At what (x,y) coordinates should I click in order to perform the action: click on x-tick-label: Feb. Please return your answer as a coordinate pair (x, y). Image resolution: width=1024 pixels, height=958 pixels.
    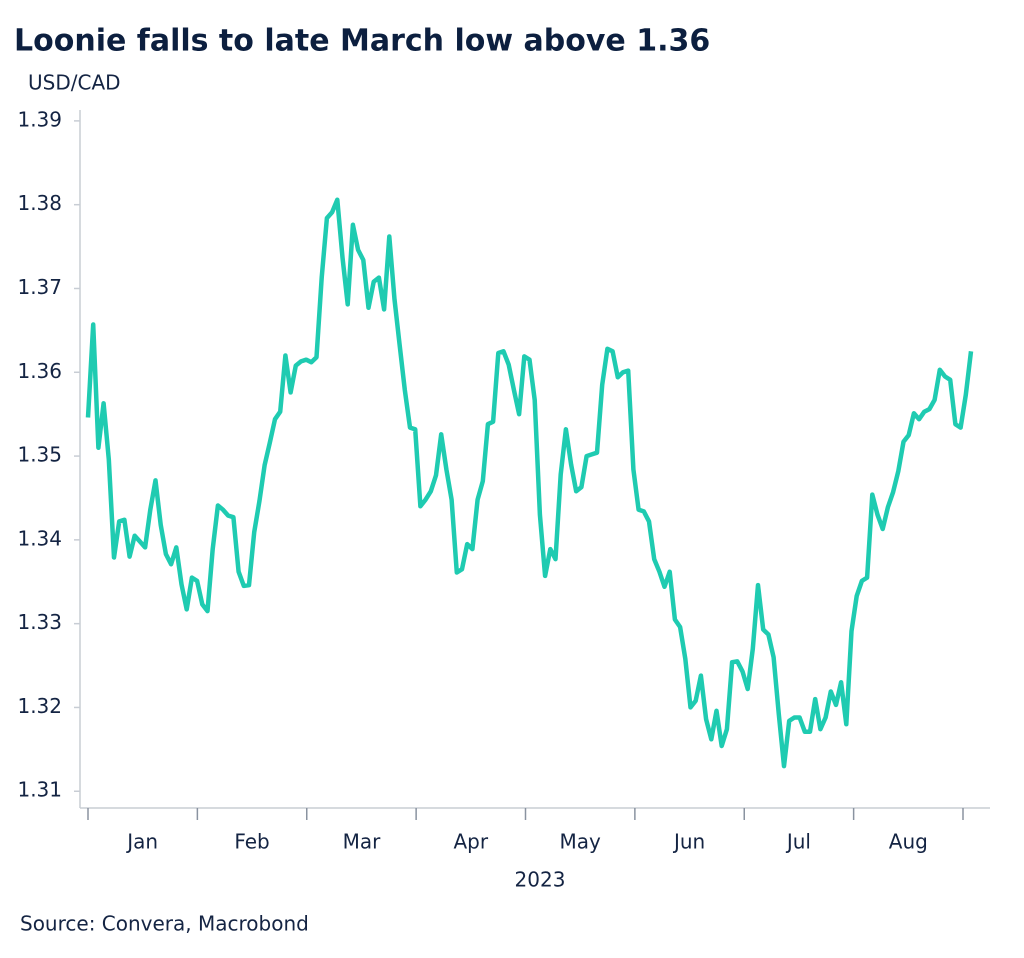
    Looking at the image, I should click on (251, 842).